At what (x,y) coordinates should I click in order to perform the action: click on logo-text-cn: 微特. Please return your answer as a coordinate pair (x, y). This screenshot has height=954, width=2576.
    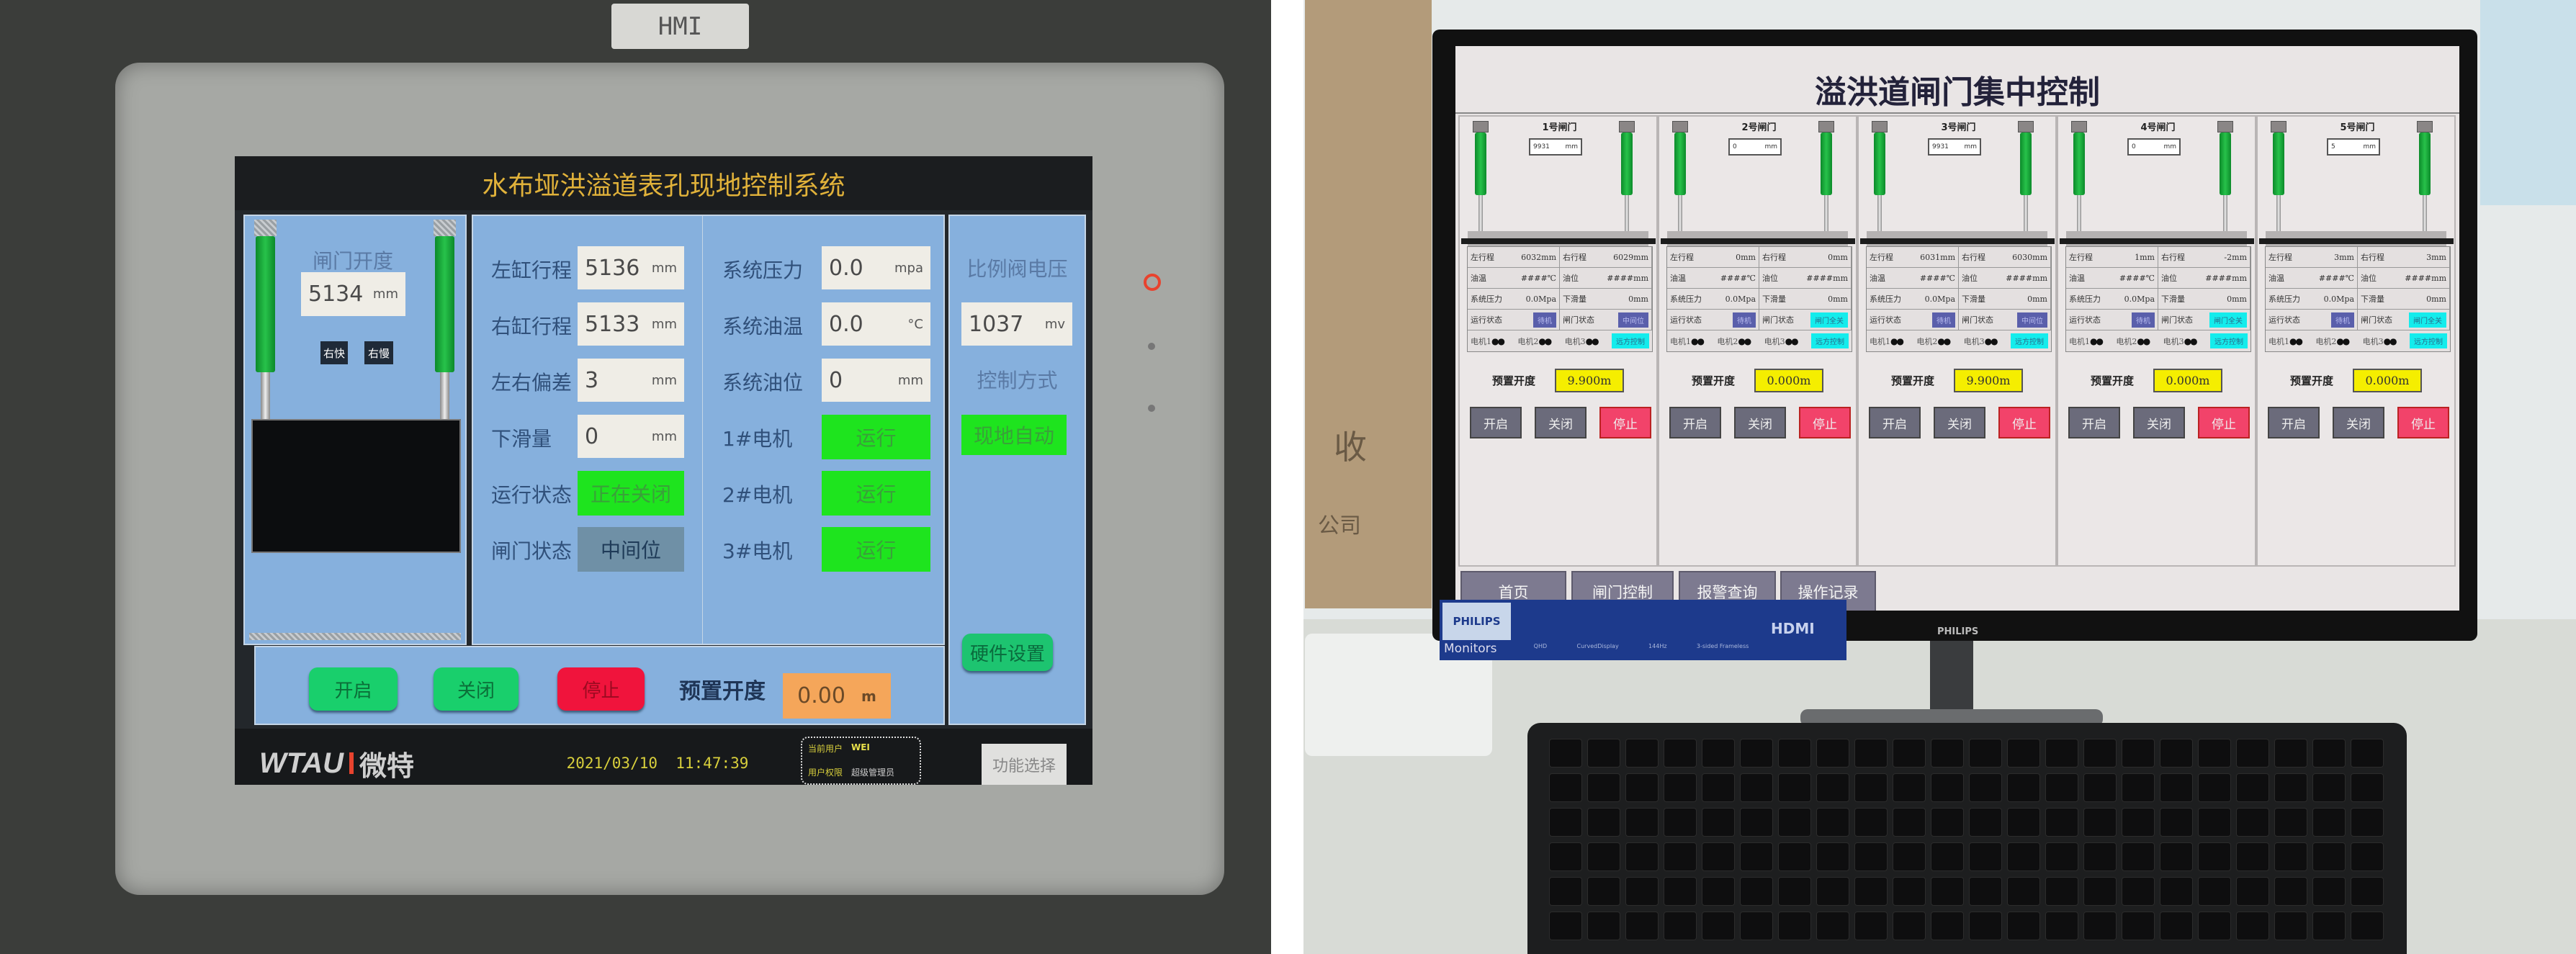
    Looking at the image, I should click on (387, 766).